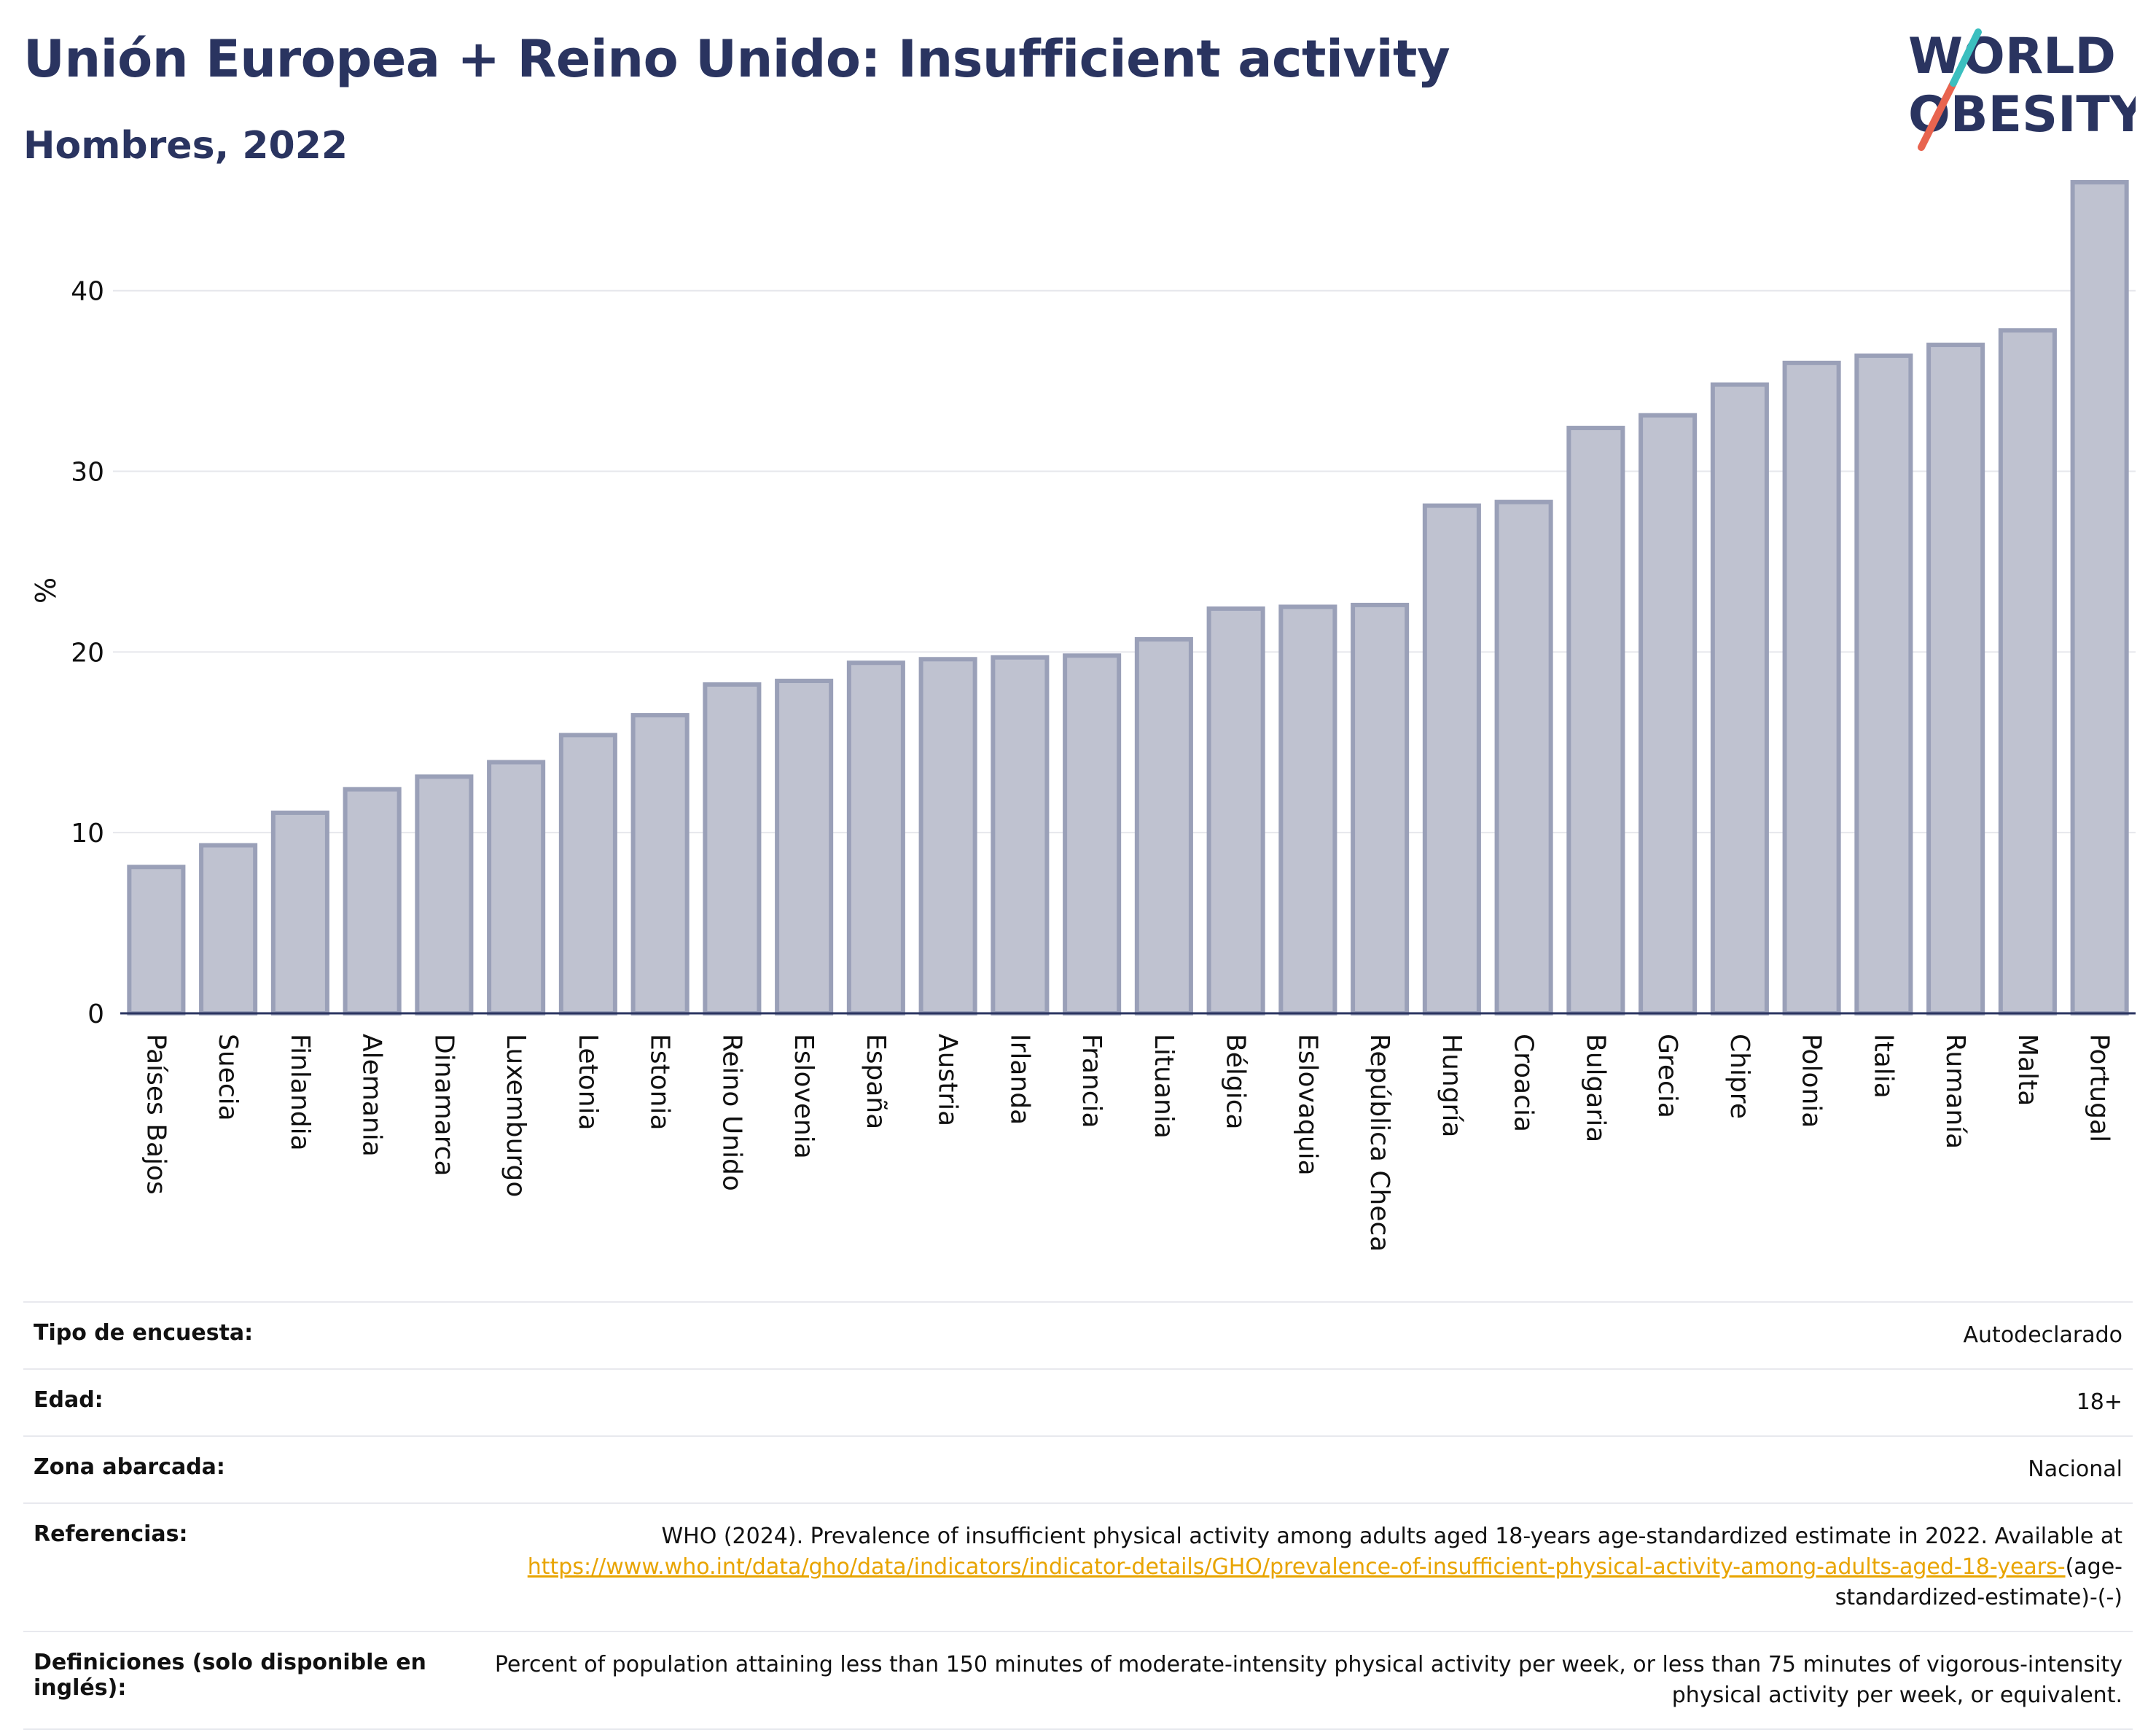 This screenshot has height=1735, width=2156. I want to click on y-tick-label: 20, so click(87, 653).